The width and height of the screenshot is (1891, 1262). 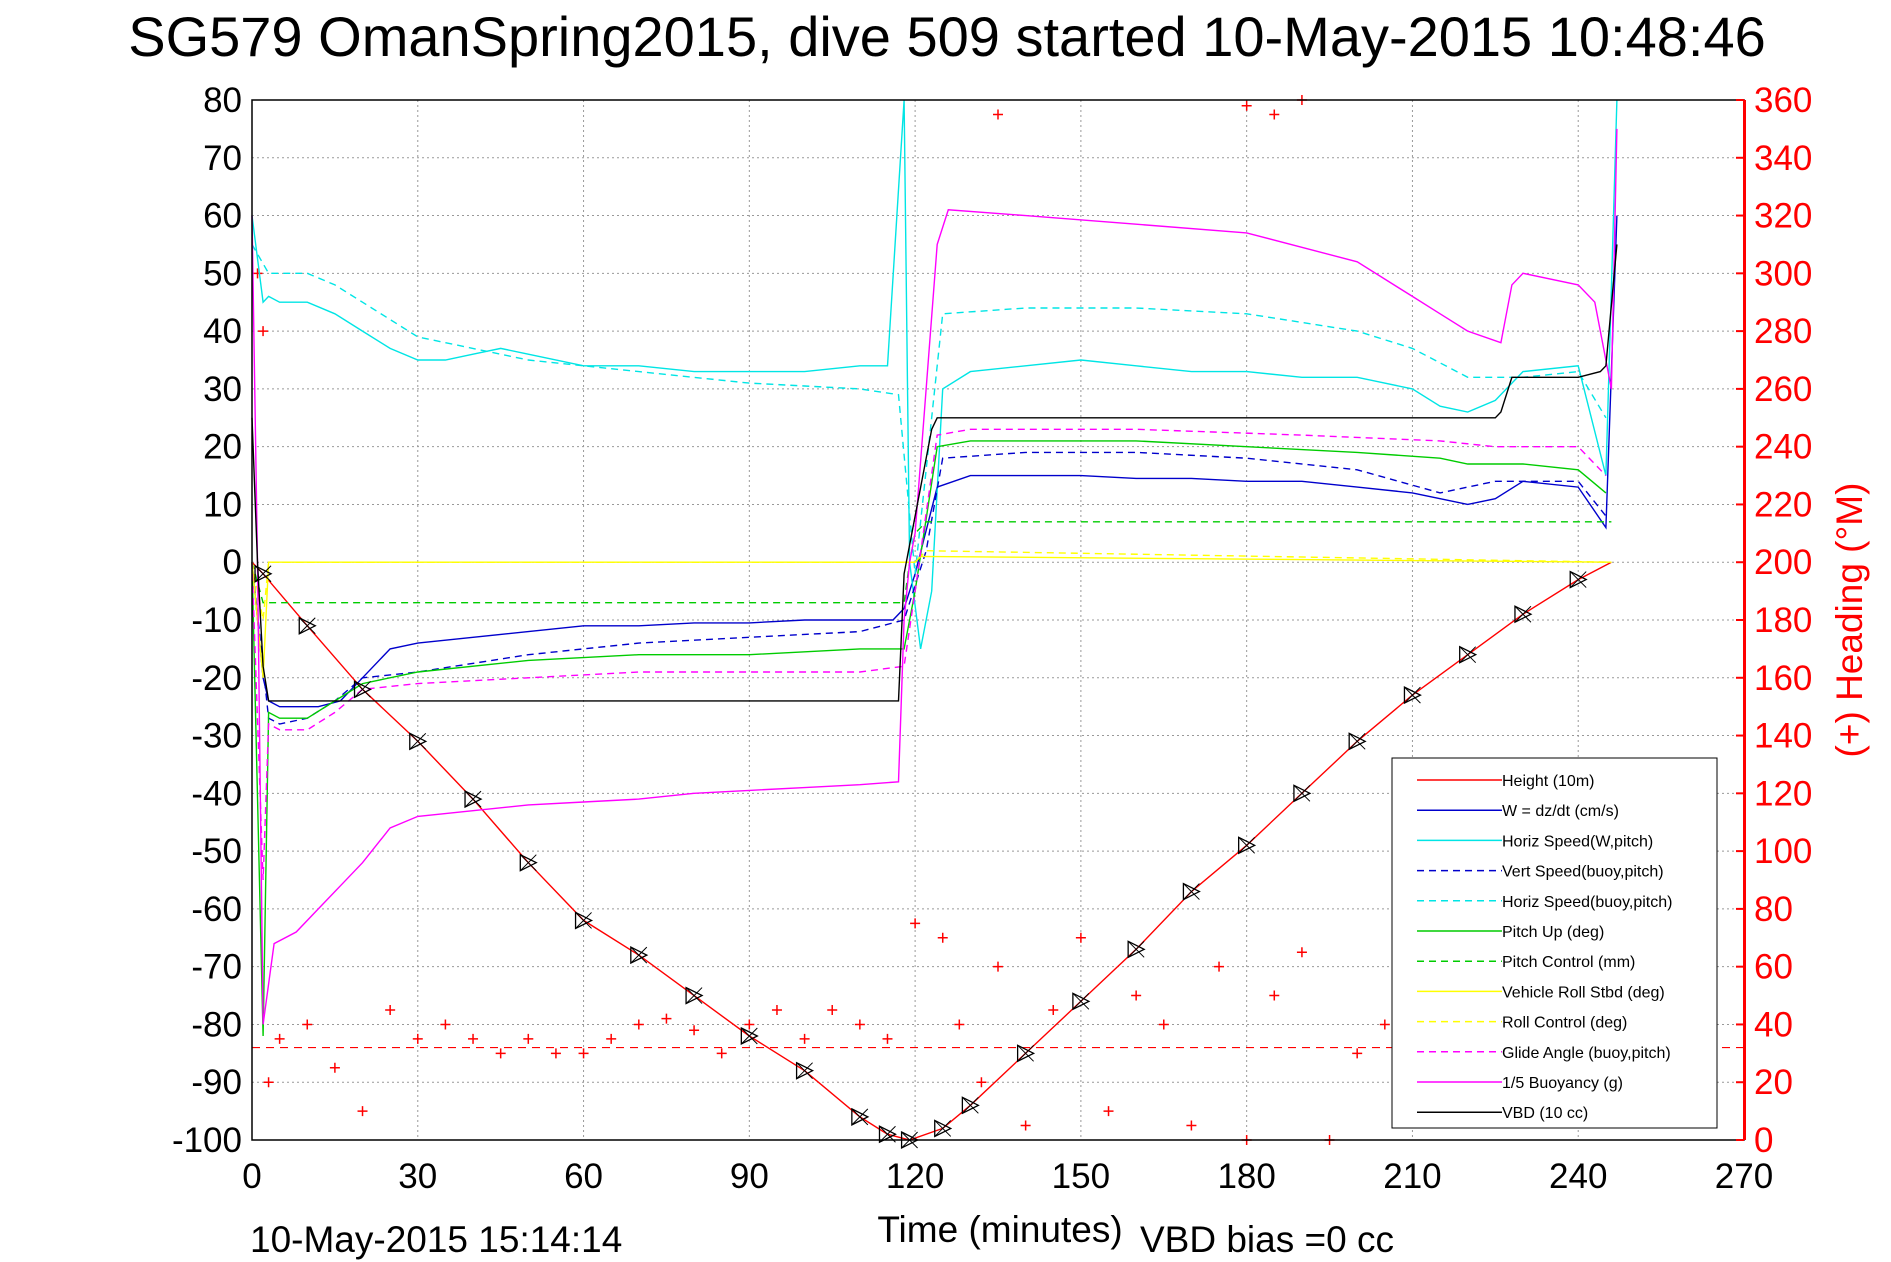 What do you see at coordinates (1081, 1176) in the screenshot?
I see `x-tick-label: 150` at bounding box center [1081, 1176].